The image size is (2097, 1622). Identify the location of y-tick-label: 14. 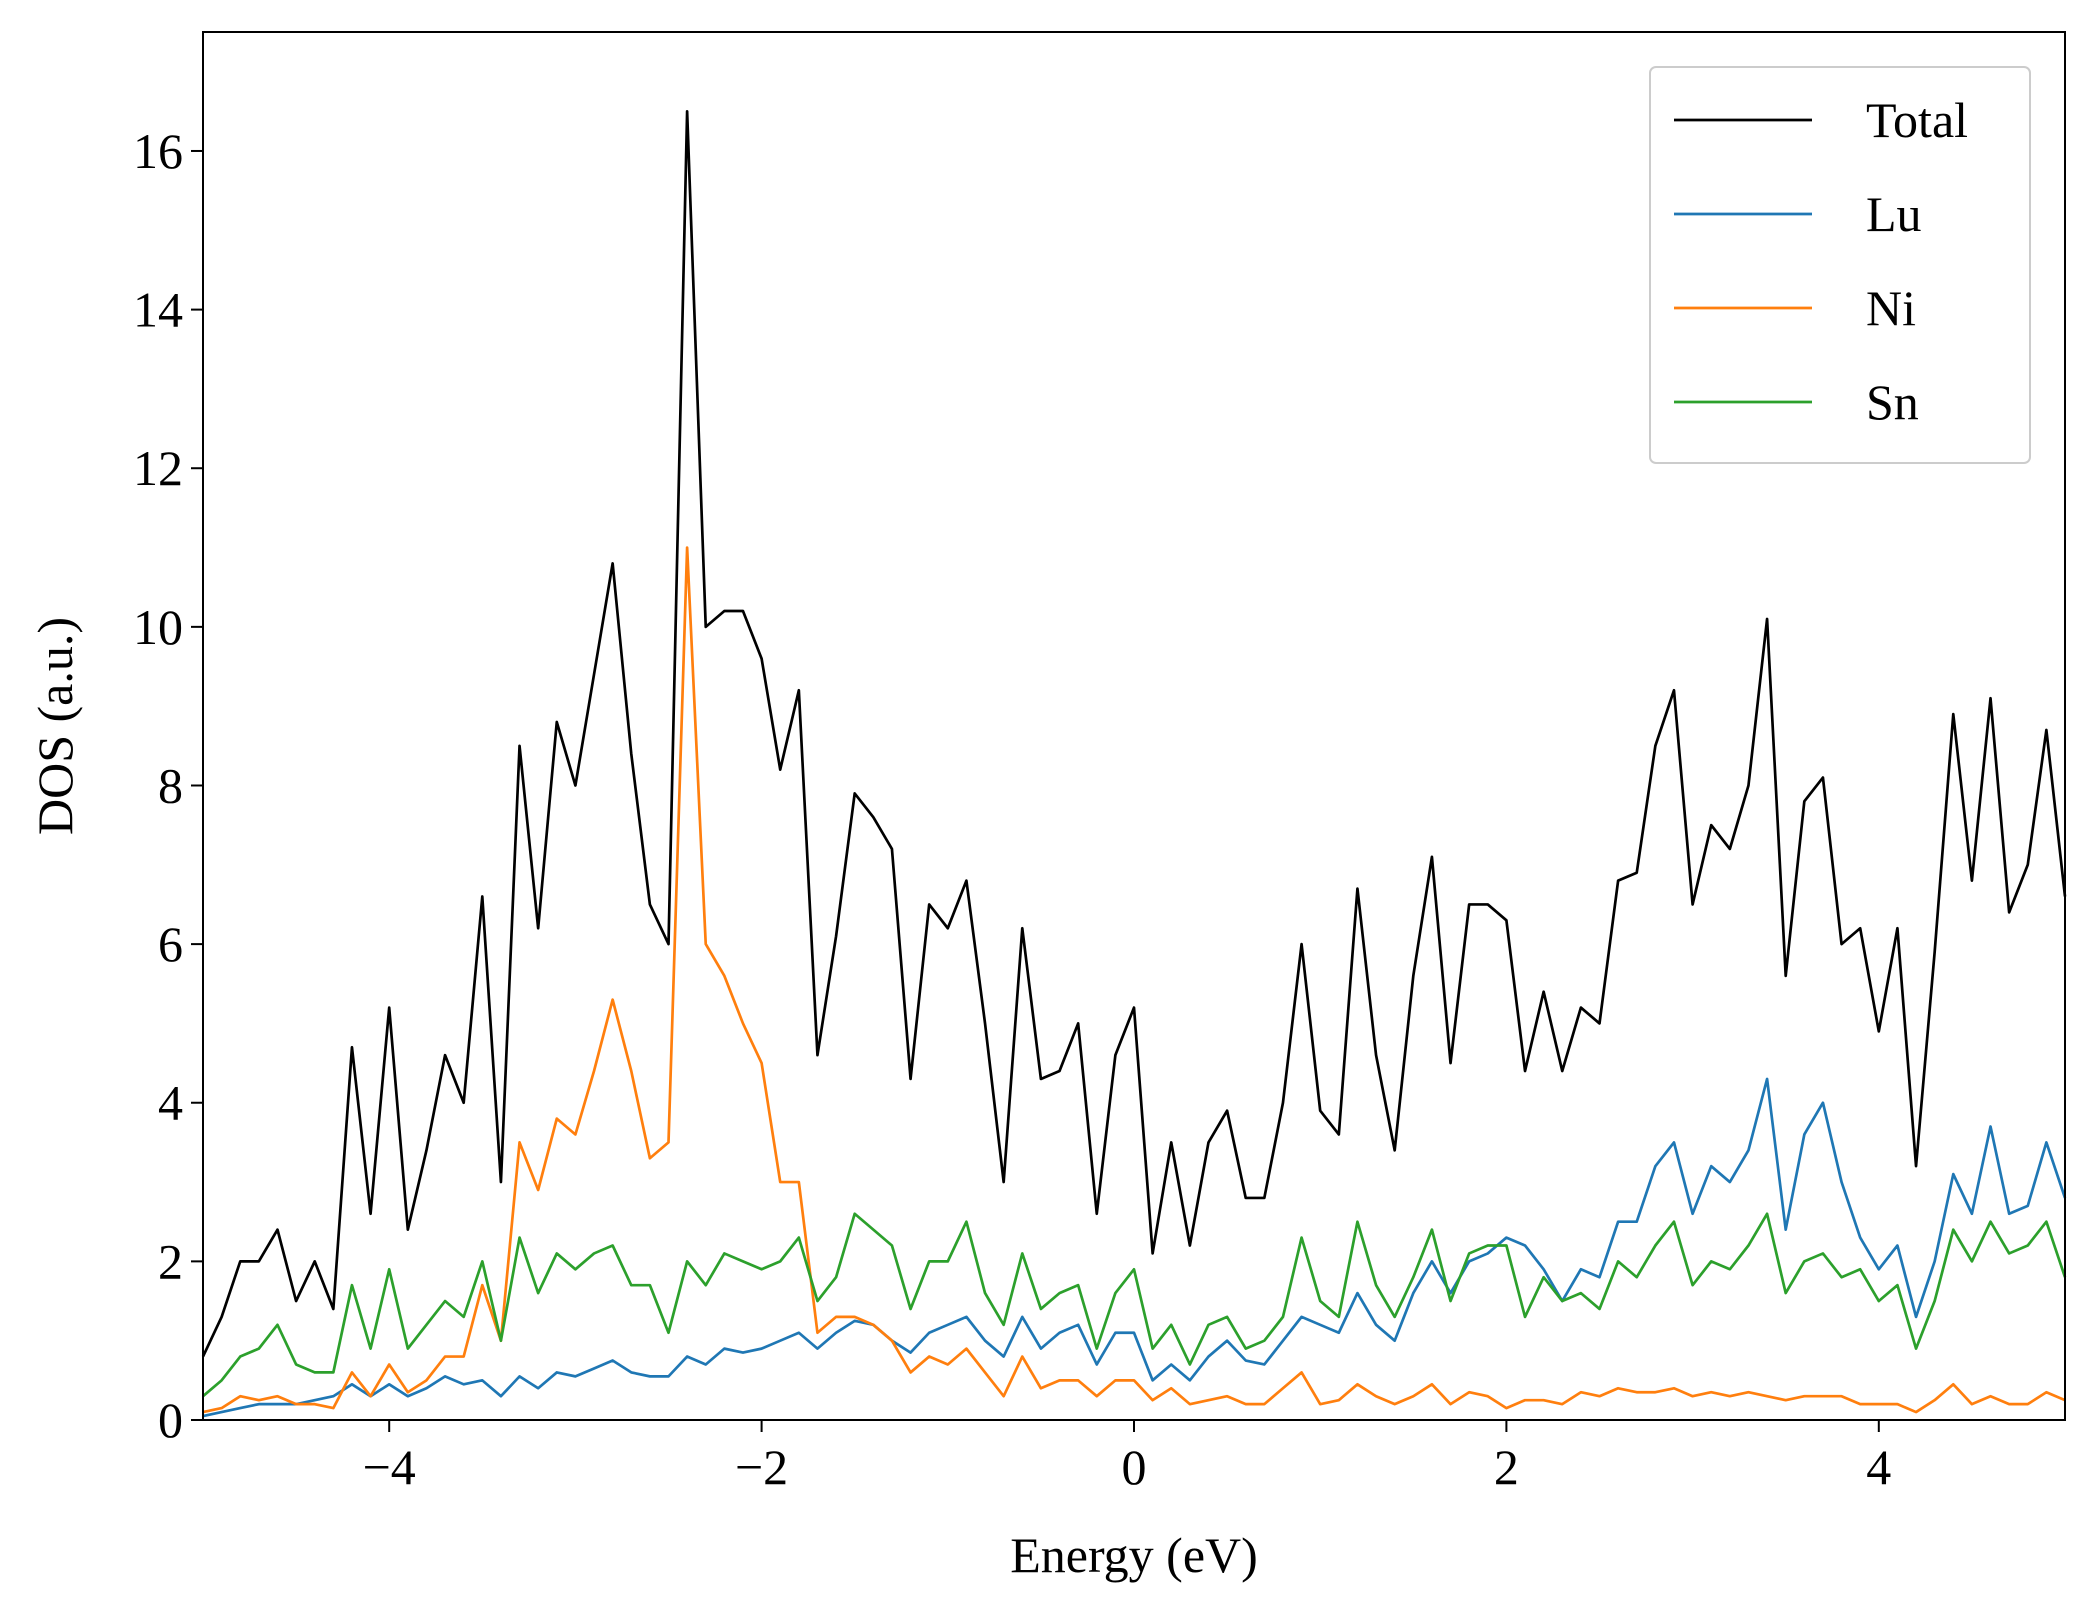
(158, 310).